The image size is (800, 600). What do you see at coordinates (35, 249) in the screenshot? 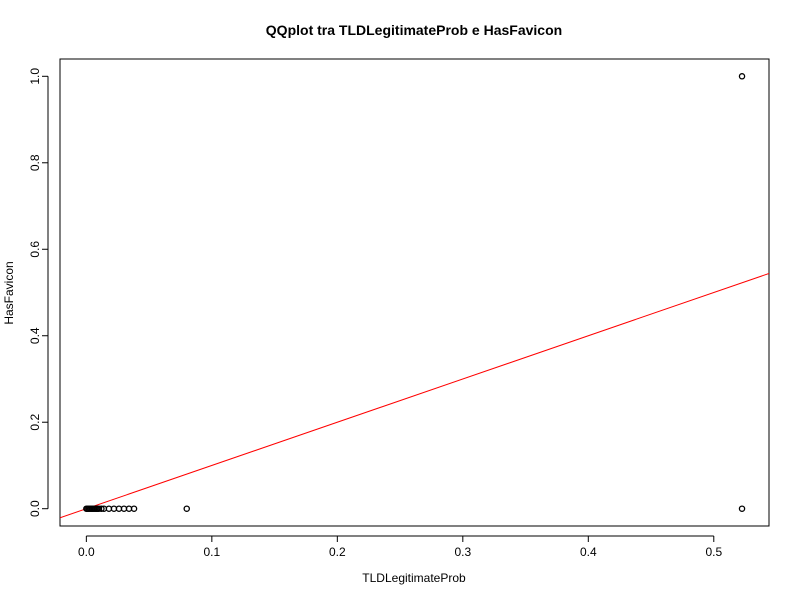
I see `y-tick-label: 0.6` at bounding box center [35, 249].